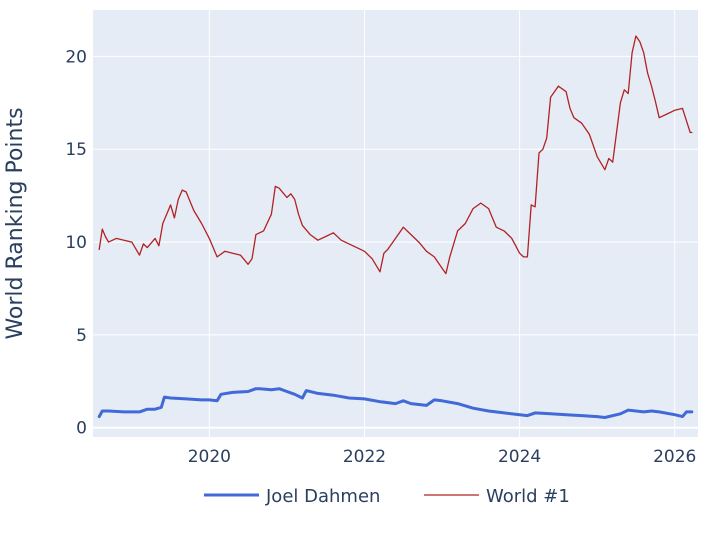  Describe the element at coordinates (519, 457) in the screenshot. I see `x-tick-label: 2024` at that location.